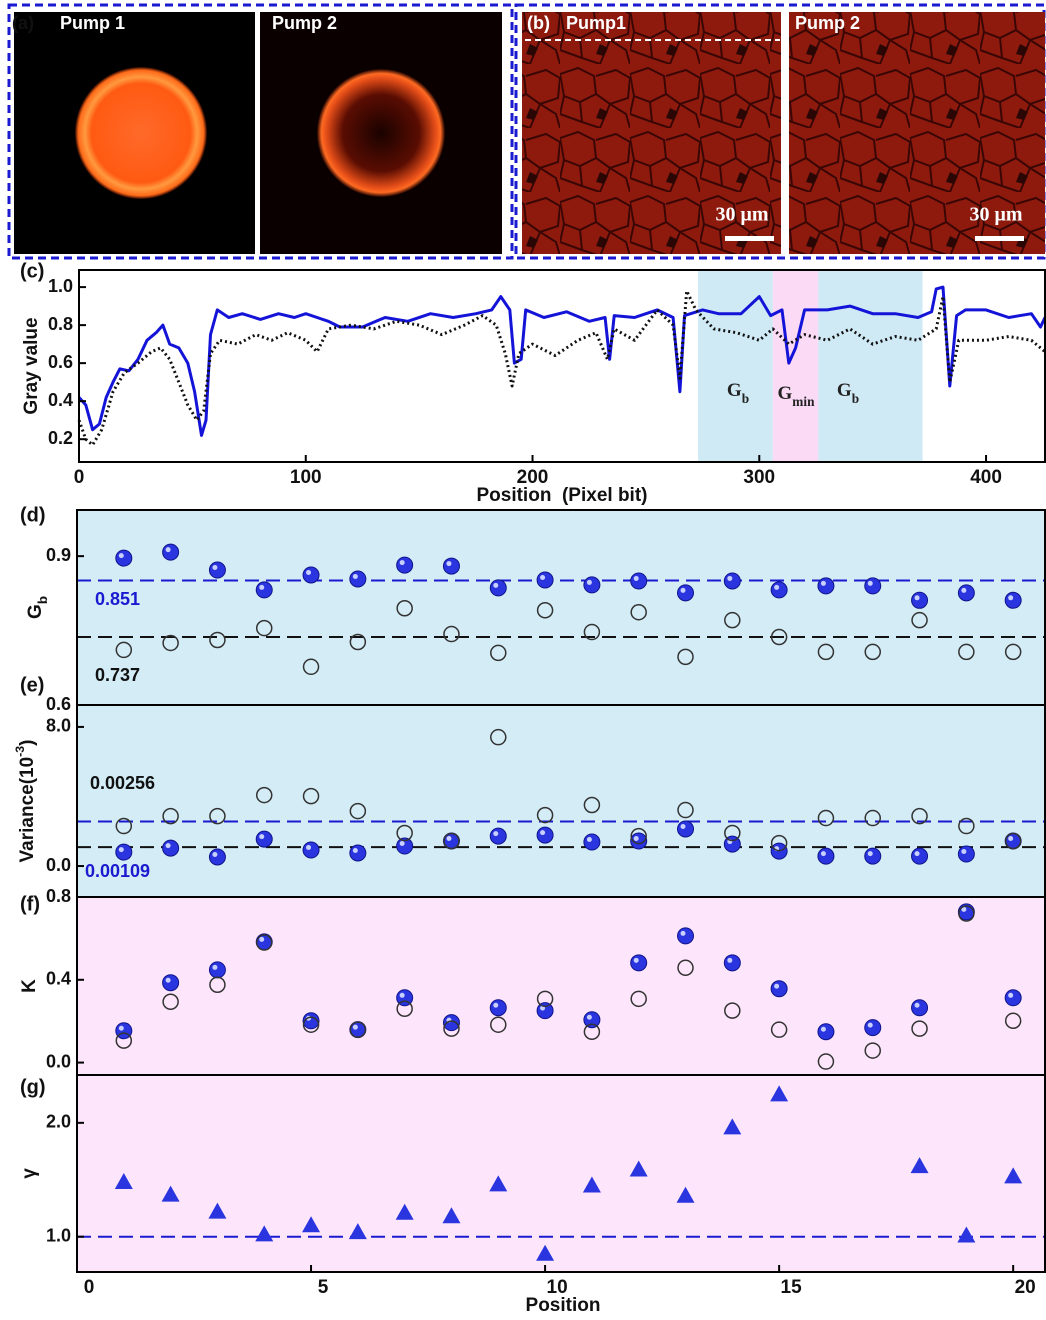 The image size is (1046, 1320). Describe the element at coordinates (37, 607) in the screenshot. I see `y-axis-label: Gb` at that location.